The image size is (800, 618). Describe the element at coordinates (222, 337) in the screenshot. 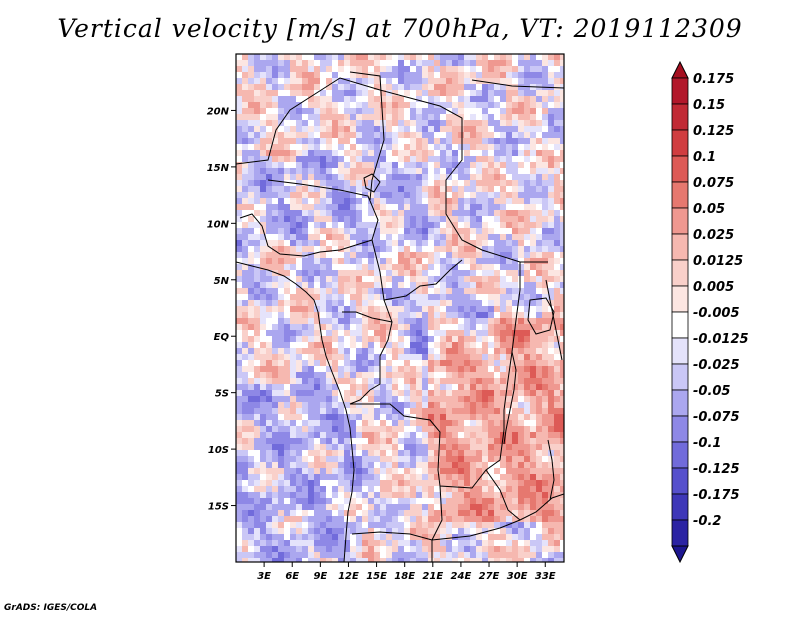

I see `lat-tick-label: EQ` at that location.